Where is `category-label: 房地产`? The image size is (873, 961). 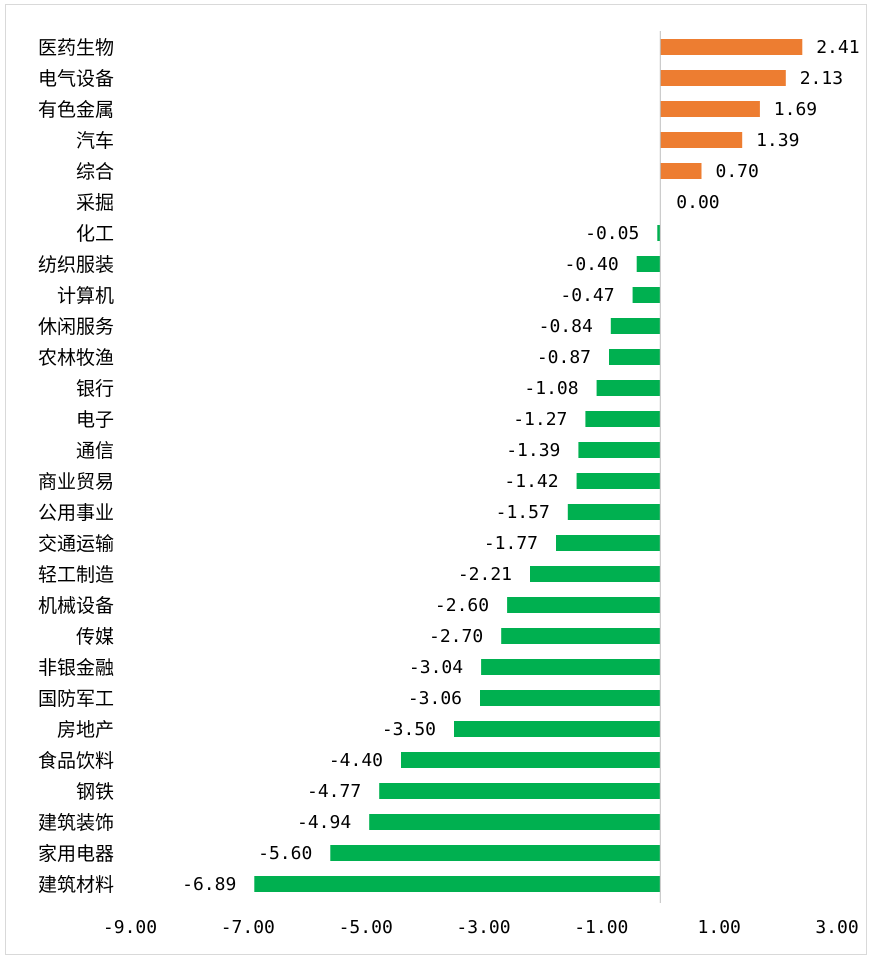
category-label: 房地产 is located at coordinates (85, 730).